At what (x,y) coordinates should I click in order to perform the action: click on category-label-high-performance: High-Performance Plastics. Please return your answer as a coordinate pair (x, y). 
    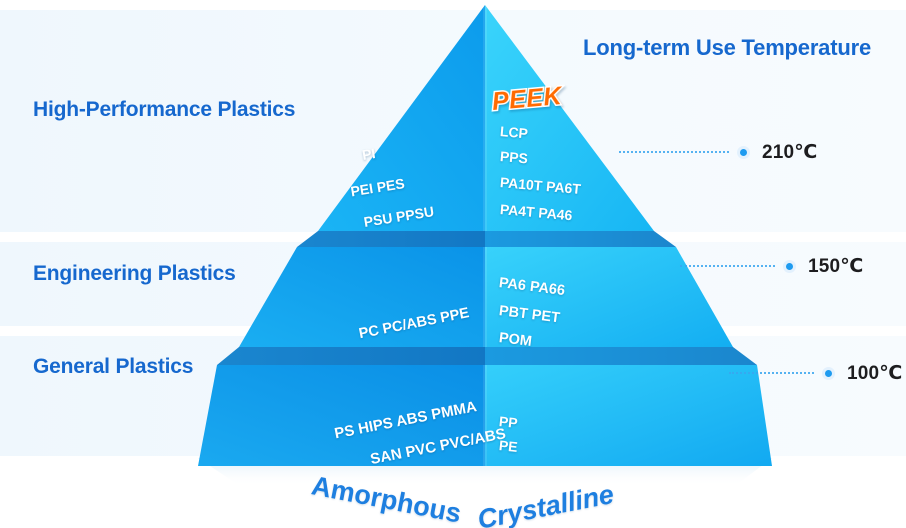
    Looking at the image, I should click on (164, 109).